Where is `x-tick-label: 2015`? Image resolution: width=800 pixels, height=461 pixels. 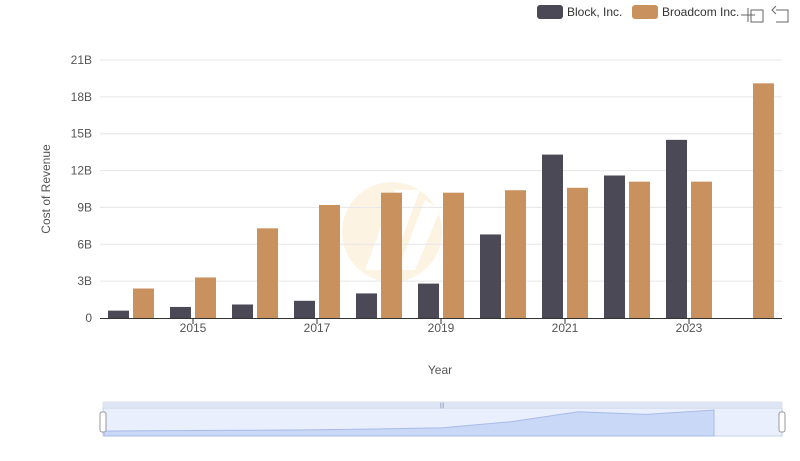
x-tick-label: 2015 is located at coordinates (193, 328).